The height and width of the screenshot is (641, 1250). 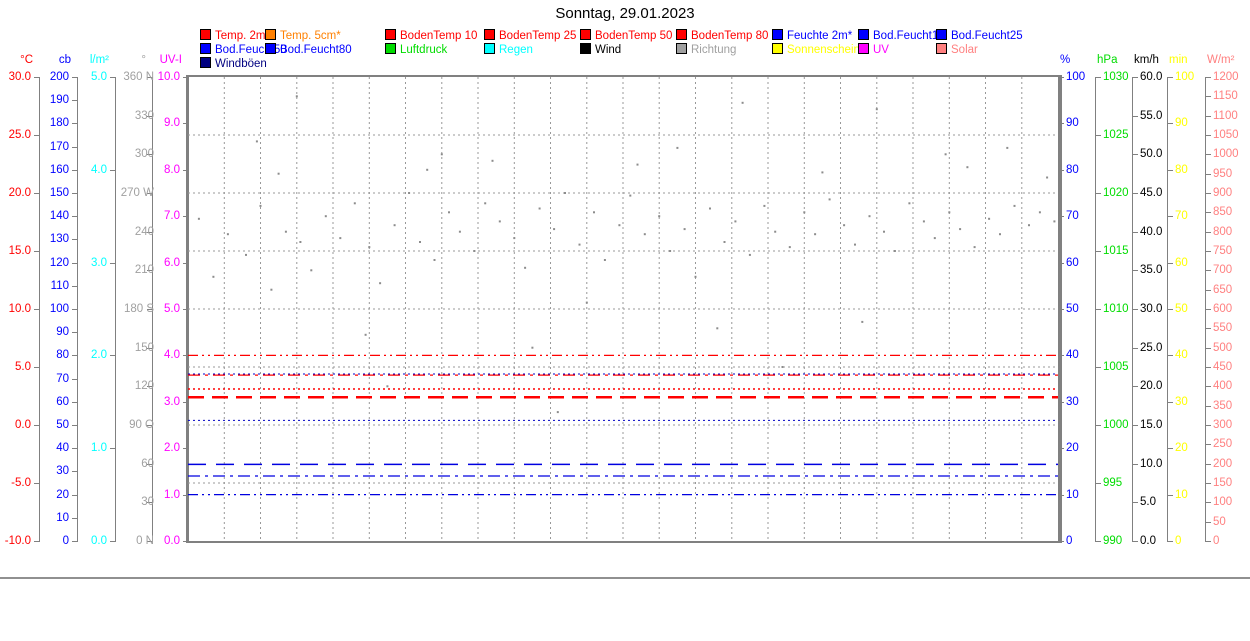 I want to click on axis-ticklabel-km-h: 10.0, so click(x=1151, y=464).